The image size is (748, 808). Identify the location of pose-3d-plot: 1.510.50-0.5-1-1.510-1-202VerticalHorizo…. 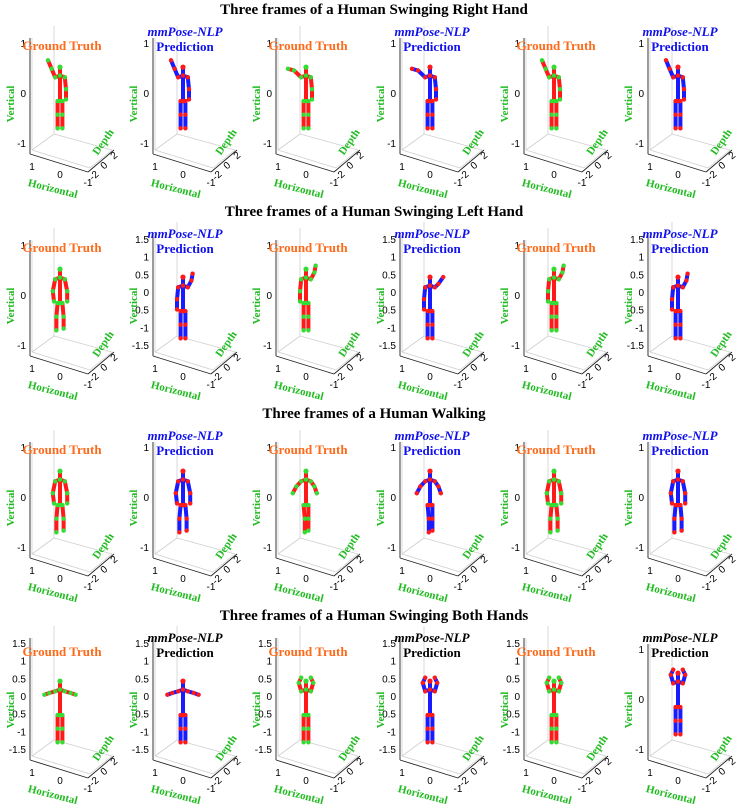
(185, 716).